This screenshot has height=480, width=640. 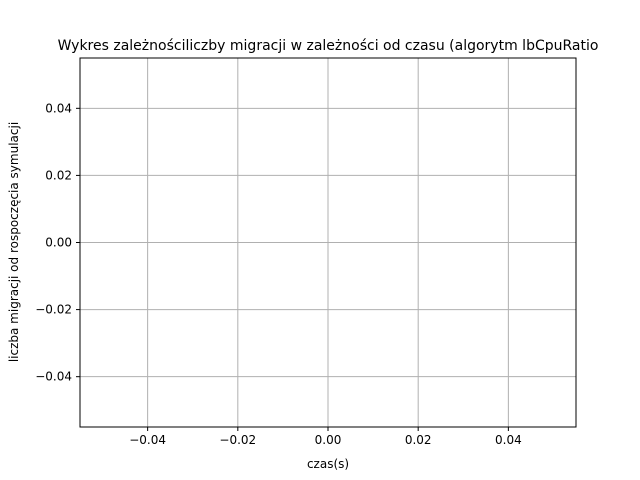 What do you see at coordinates (328, 440) in the screenshot?
I see `x-tick-label: 0.00` at bounding box center [328, 440].